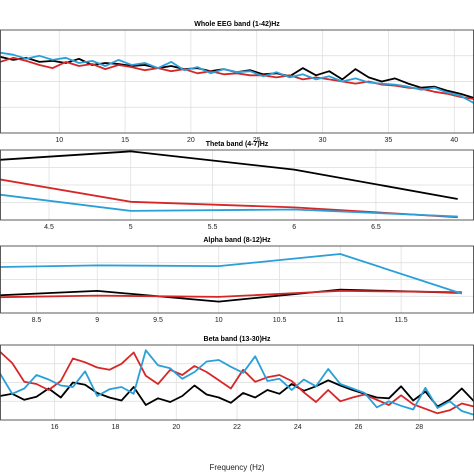  Describe the element at coordinates (419, 427) in the screenshot. I see `x-tick-label: 28` at that location.